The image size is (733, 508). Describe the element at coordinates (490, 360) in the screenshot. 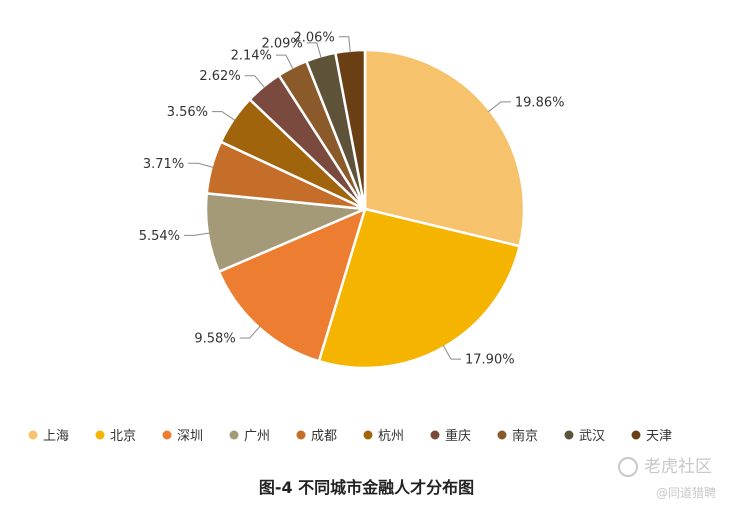

I see `slice-label-2: 17.90%` at that location.